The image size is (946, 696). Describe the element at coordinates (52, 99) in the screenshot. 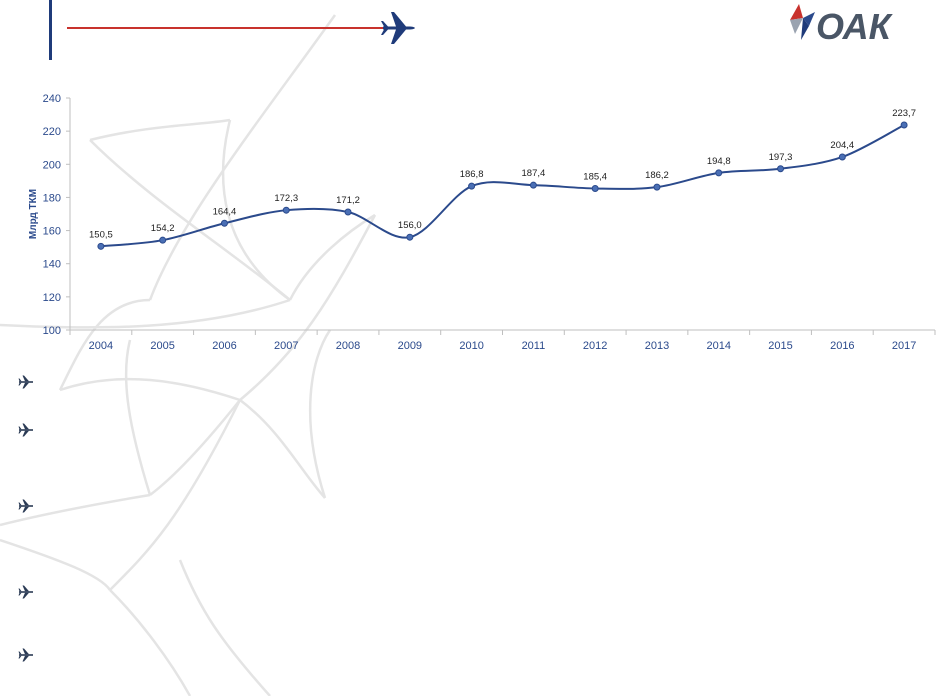

I see `y-tick-label: 240` at that location.